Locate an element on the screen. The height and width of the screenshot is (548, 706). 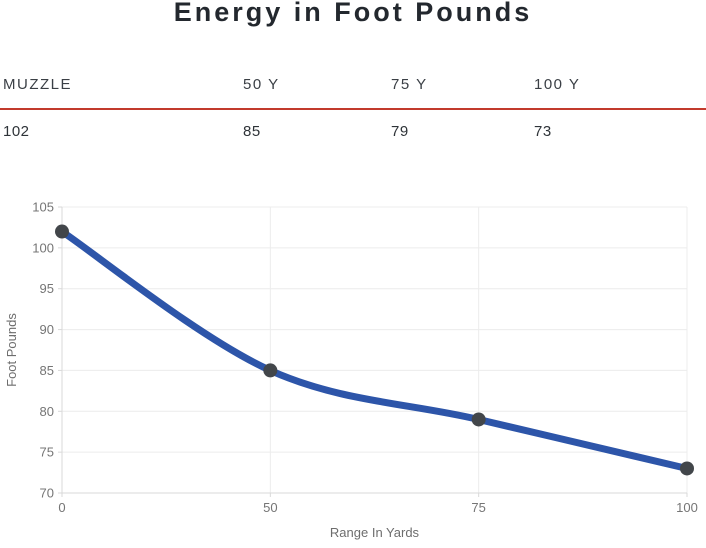
value-100y: 73 is located at coordinates (543, 131).